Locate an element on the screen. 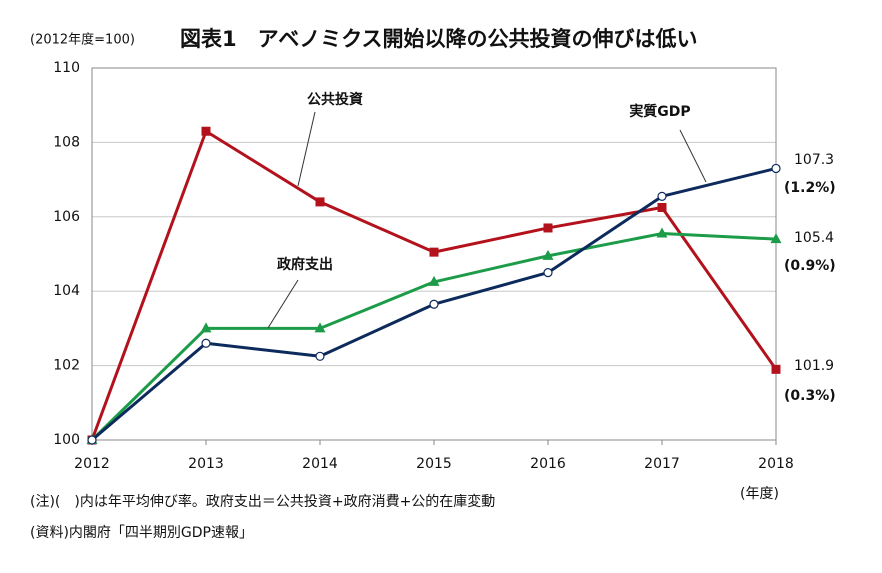  y-tick-label: 100 is located at coordinates (66, 440).